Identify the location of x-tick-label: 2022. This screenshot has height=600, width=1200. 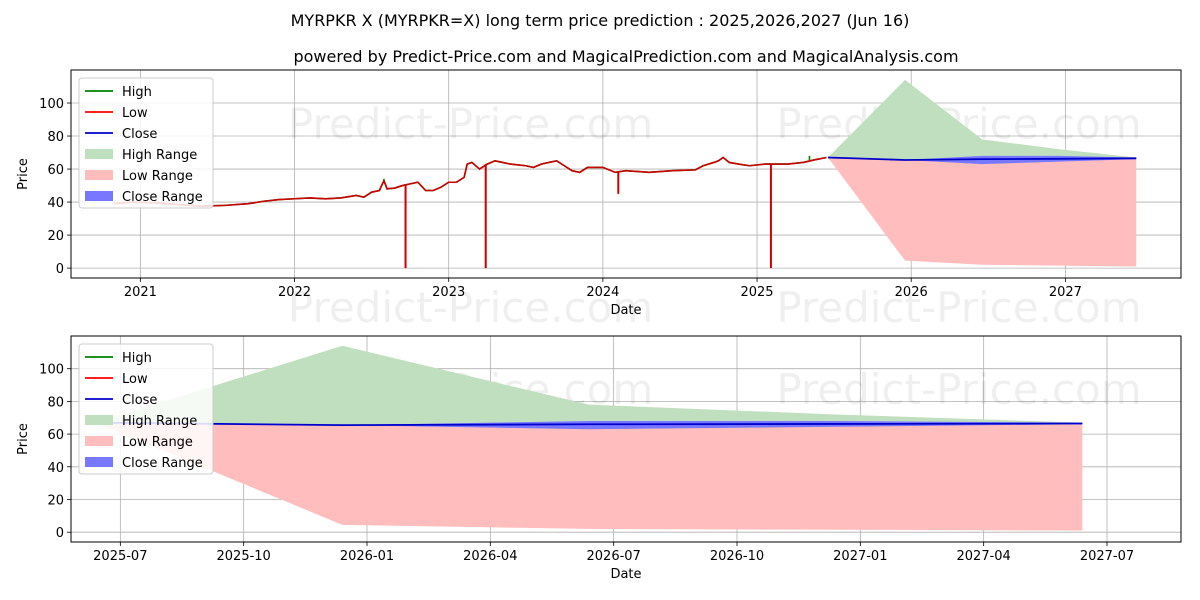
(294, 292).